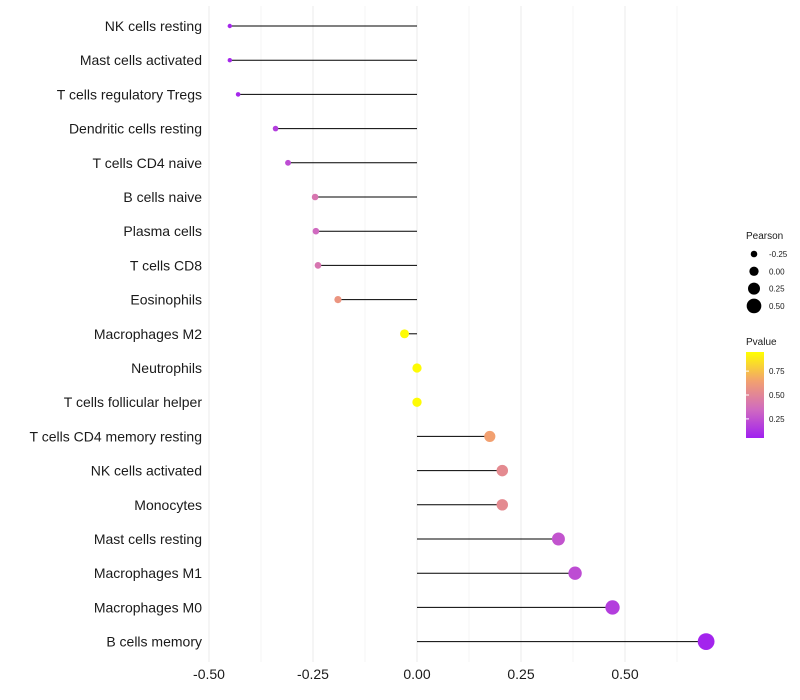 Image resolution: width=800 pixels, height=700 pixels. Describe the element at coordinates (146, 471) in the screenshot. I see `category-label: NK cells activated` at that location.